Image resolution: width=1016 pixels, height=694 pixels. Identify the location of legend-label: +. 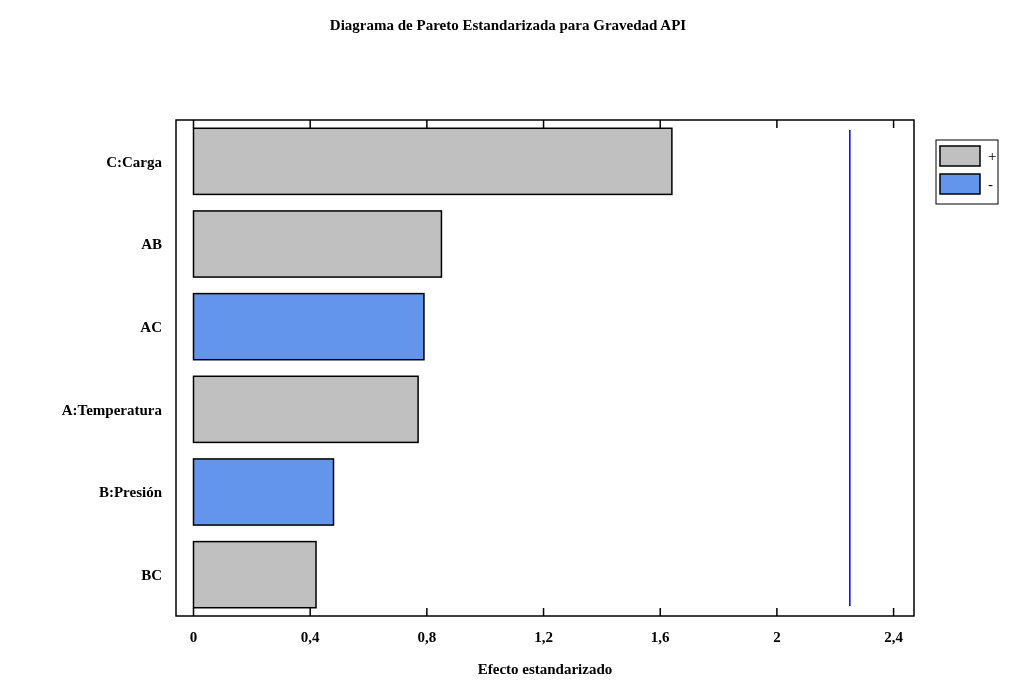
(992, 156).